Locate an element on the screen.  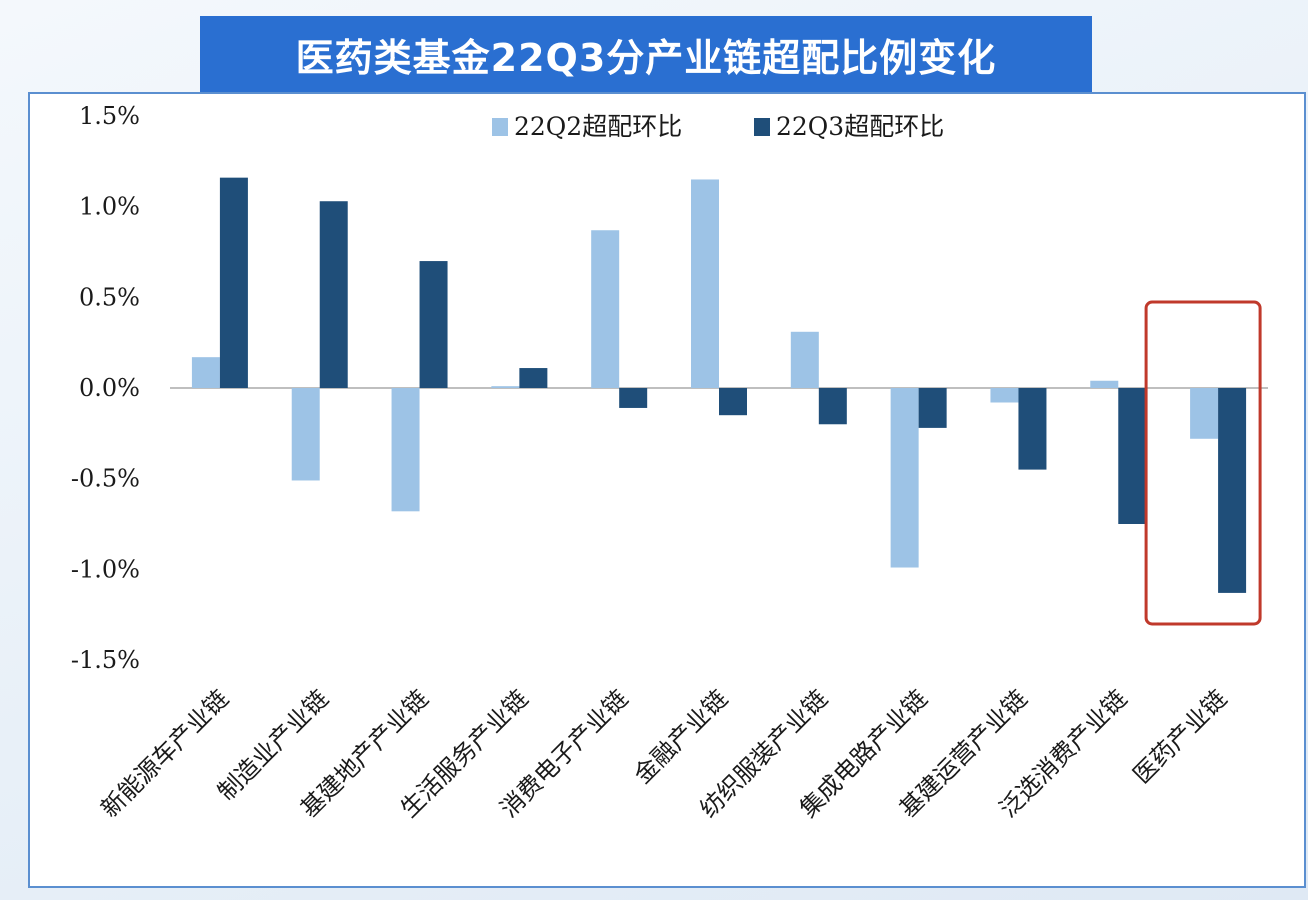
y-tick-label: 0.0% is located at coordinates (109, 388).